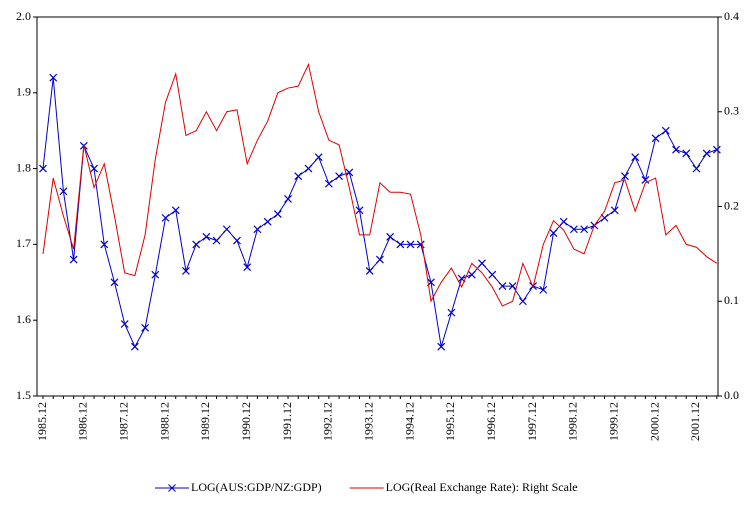  Describe the element at coordinates (23, 243) in the screenshot. I see `y-tick-label: 1.7` at that location.